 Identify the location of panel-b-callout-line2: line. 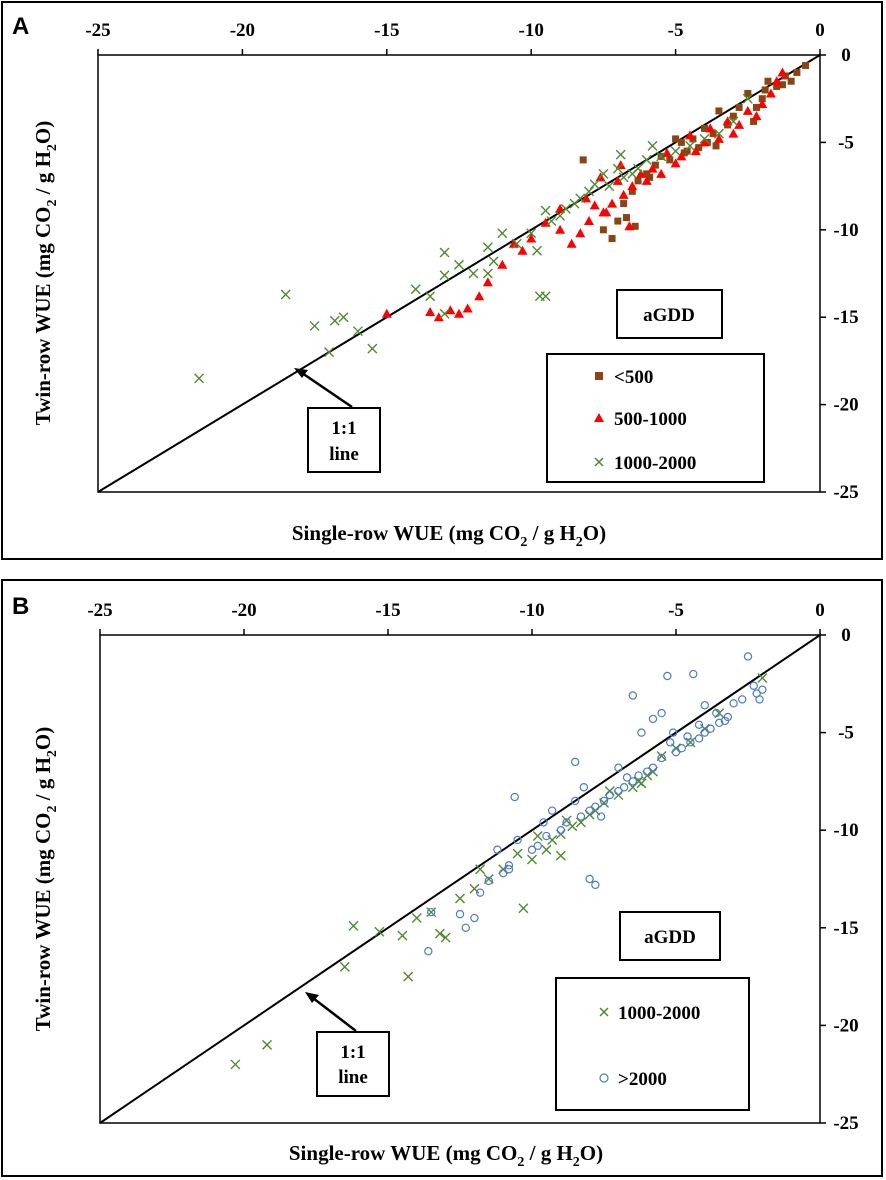
(353, 1077).